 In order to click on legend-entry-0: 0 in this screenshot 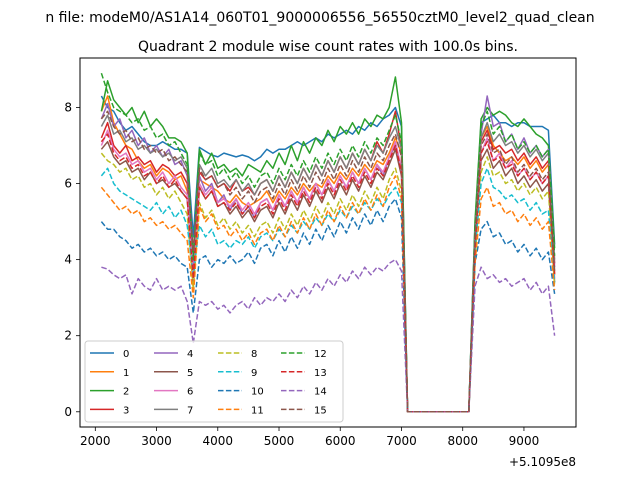, I will do `click(109, 354)`.